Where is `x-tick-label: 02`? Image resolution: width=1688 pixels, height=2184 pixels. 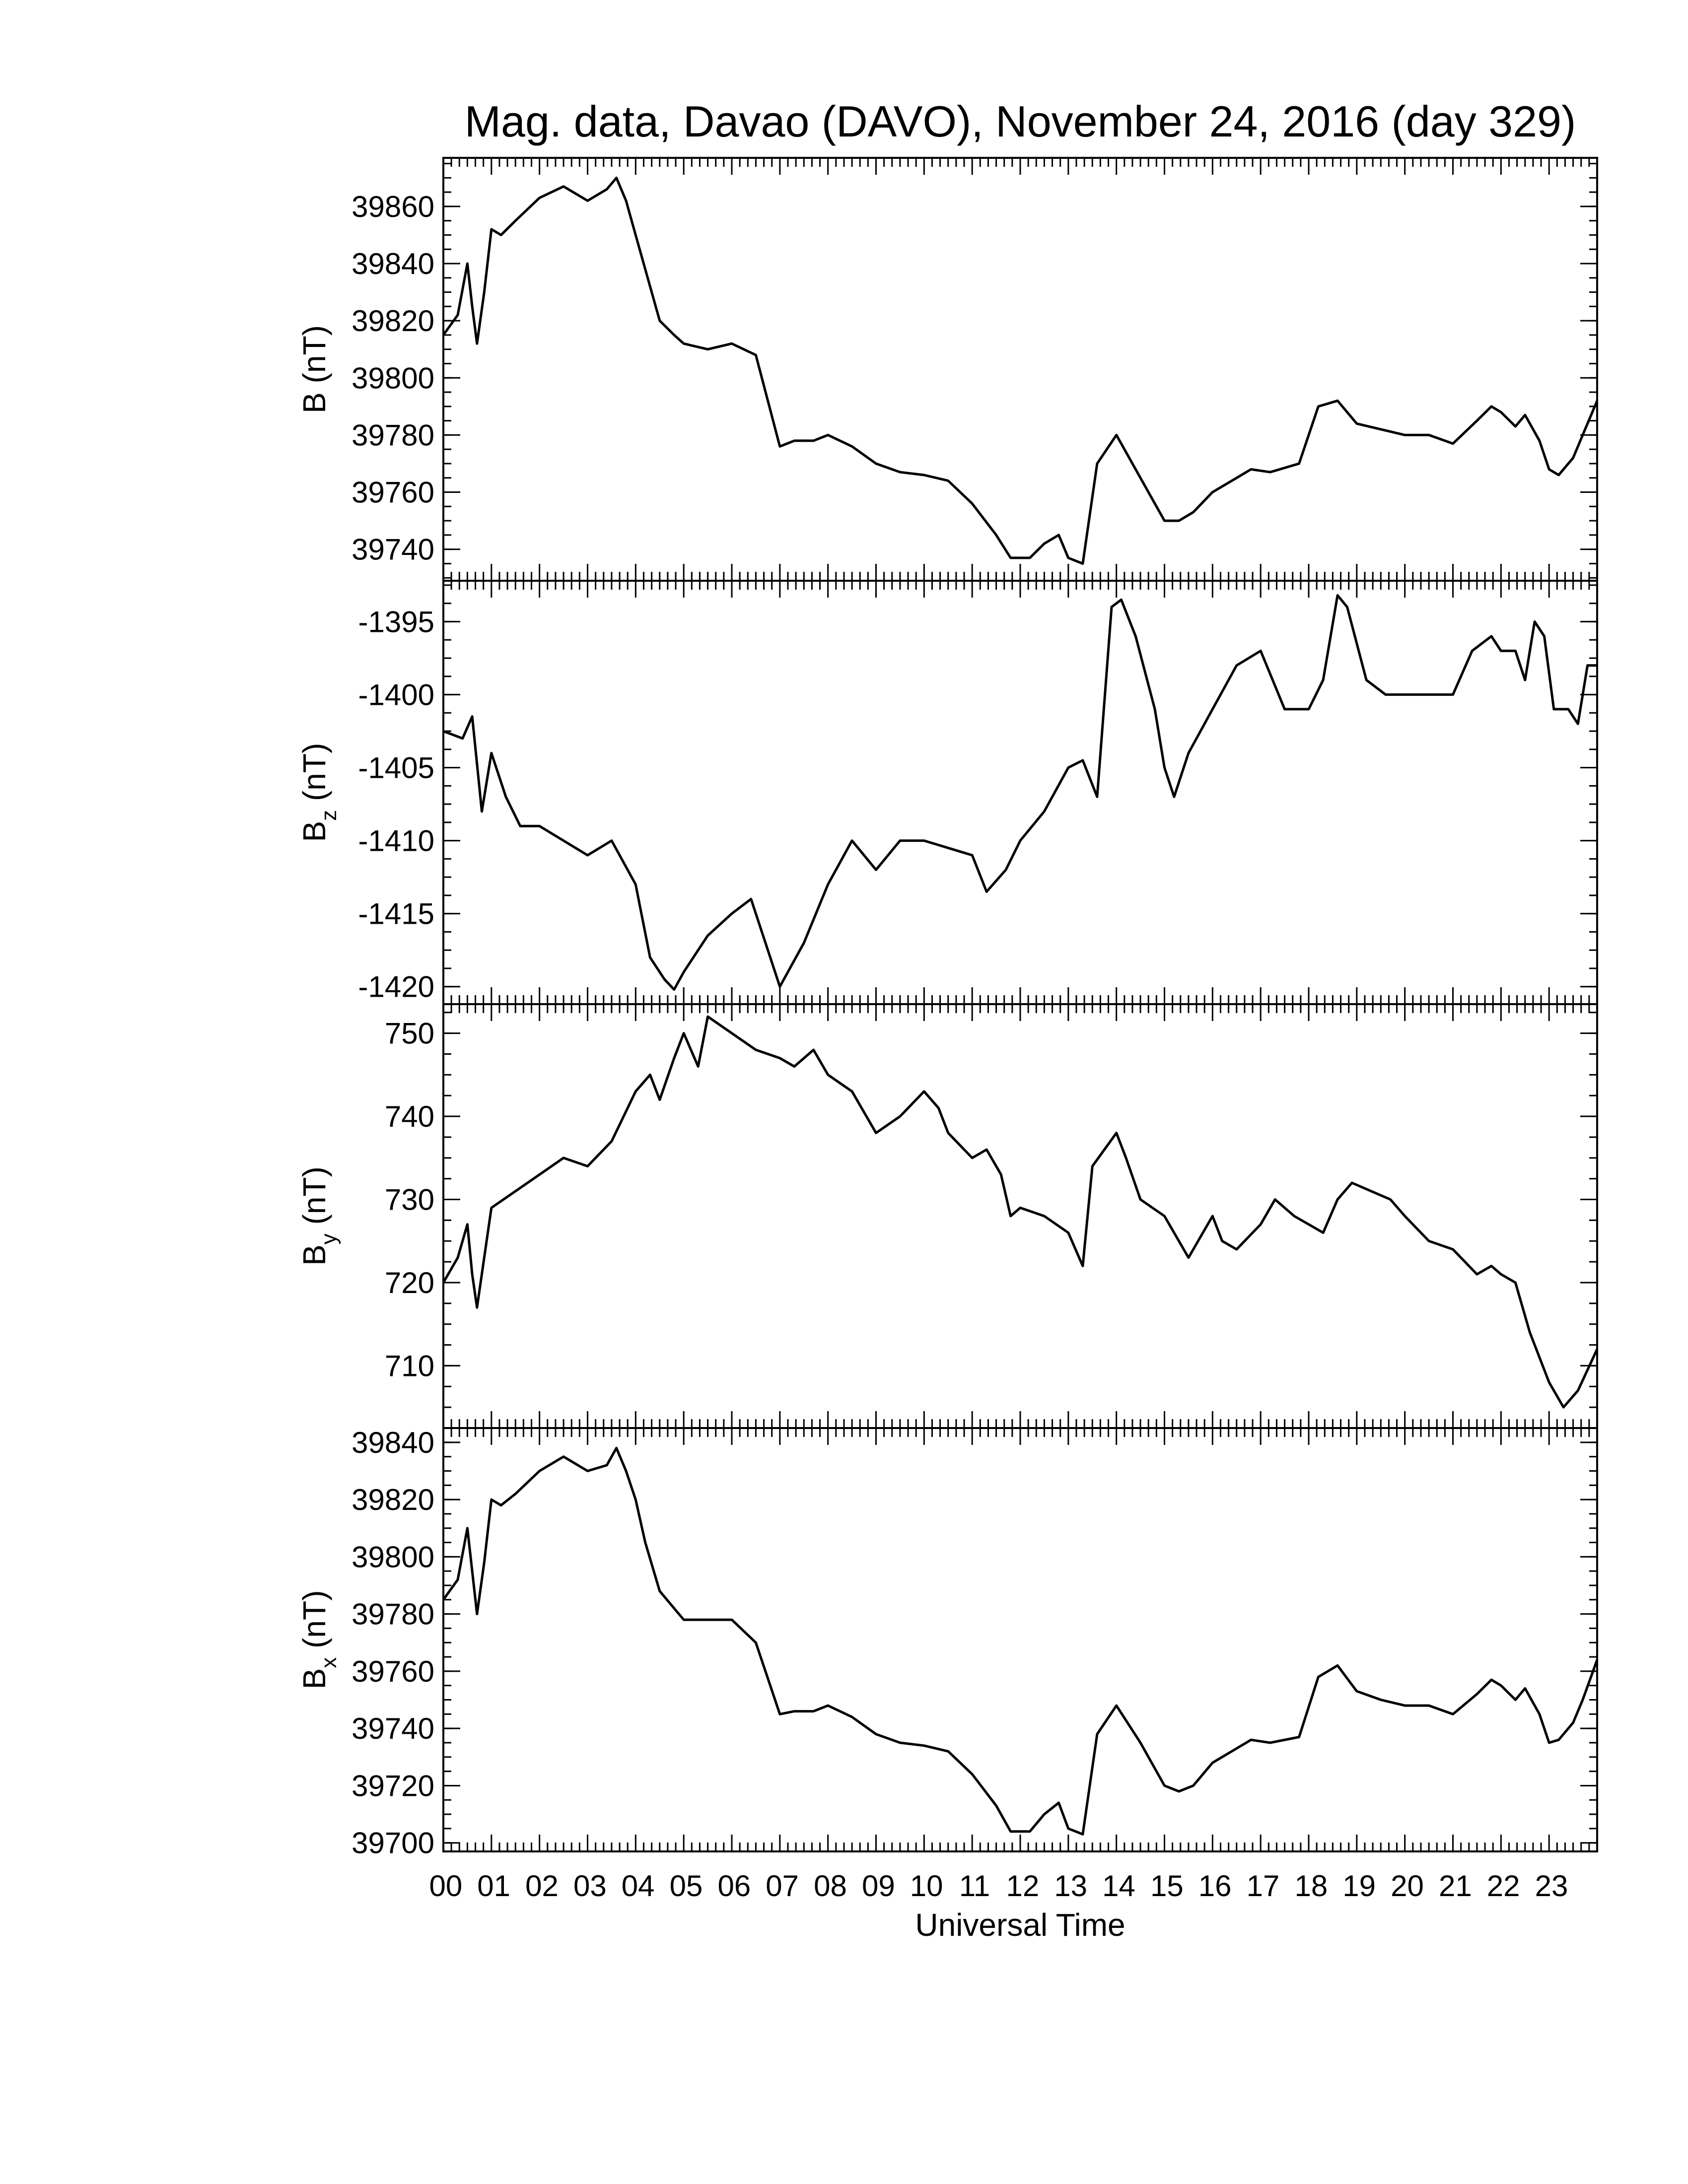 x-tick-label: 02 is located at coordinates (542, 1886).